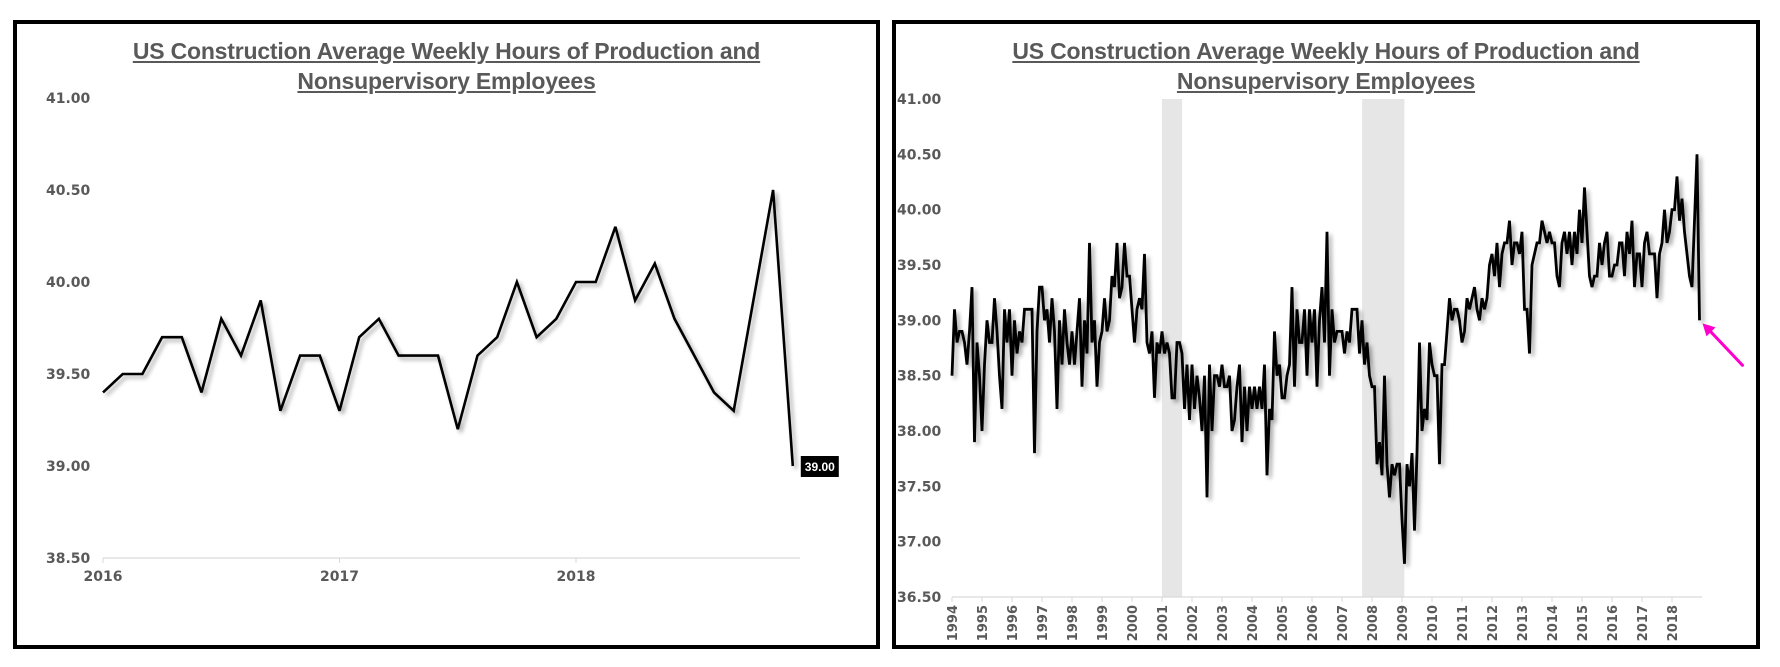 This screenshot has width=1780, height=667. Describe the element at coordinates (1493, 623) in the screenshot. I see `x-tick-label: 2012` at that location.